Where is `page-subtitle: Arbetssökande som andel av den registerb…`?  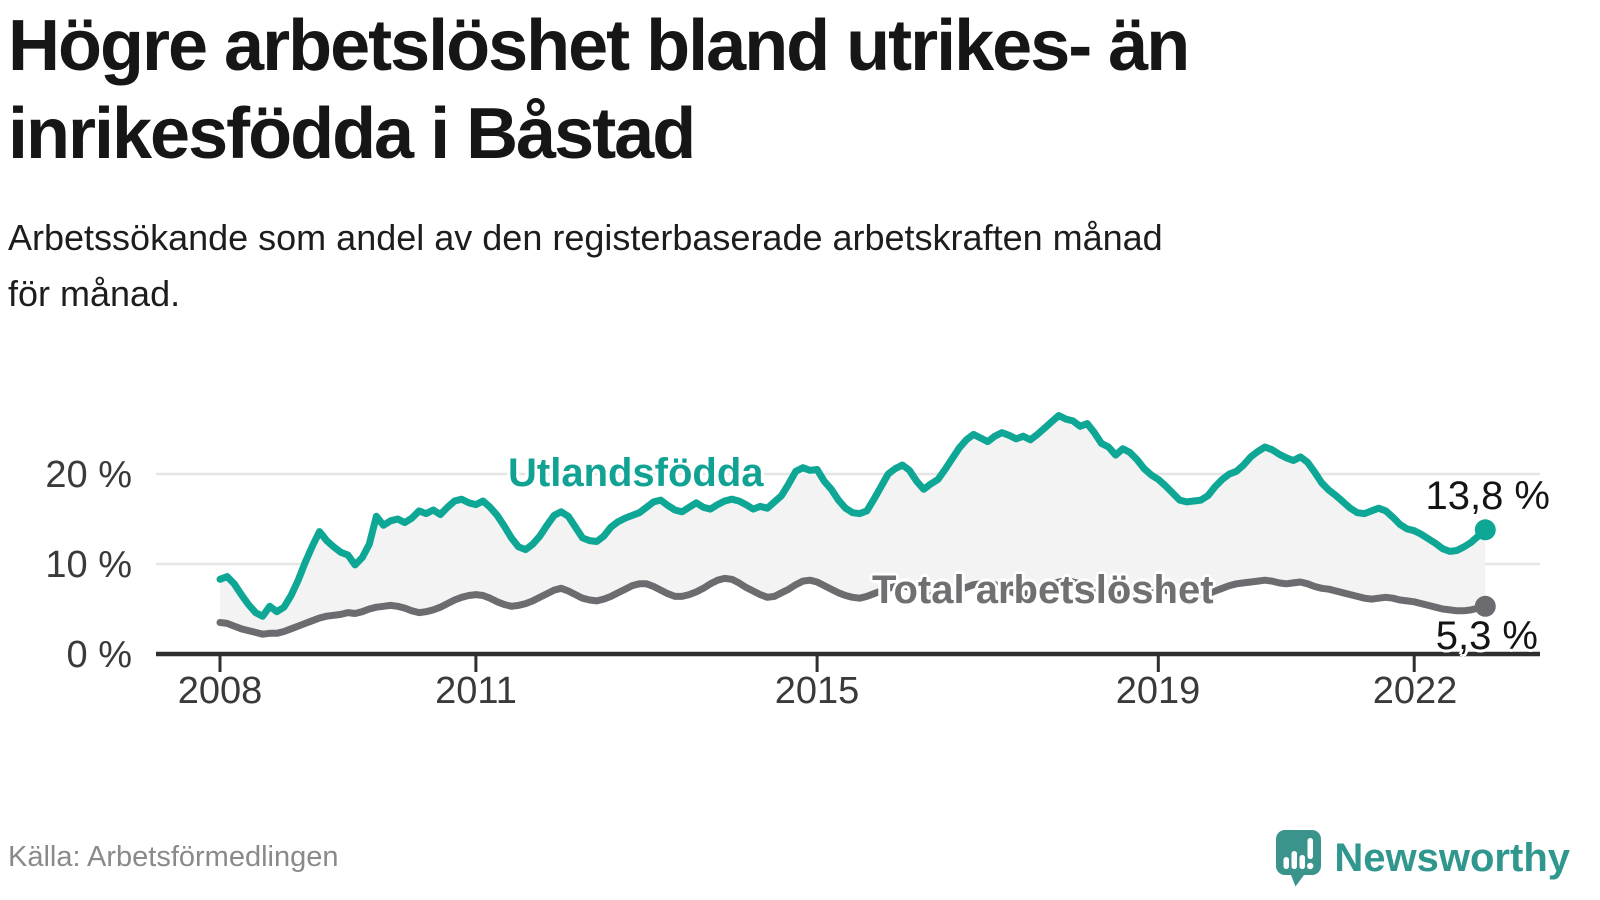 page-subtitle: Arbetssökande som andel av den registerb… is located at coordinates (585, 265).